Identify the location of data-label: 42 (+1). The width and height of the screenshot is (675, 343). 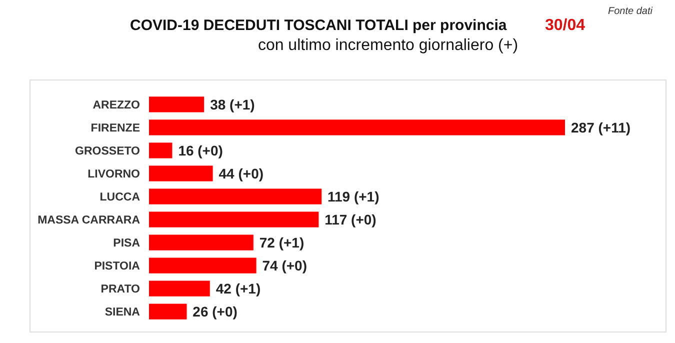
(238, 288).